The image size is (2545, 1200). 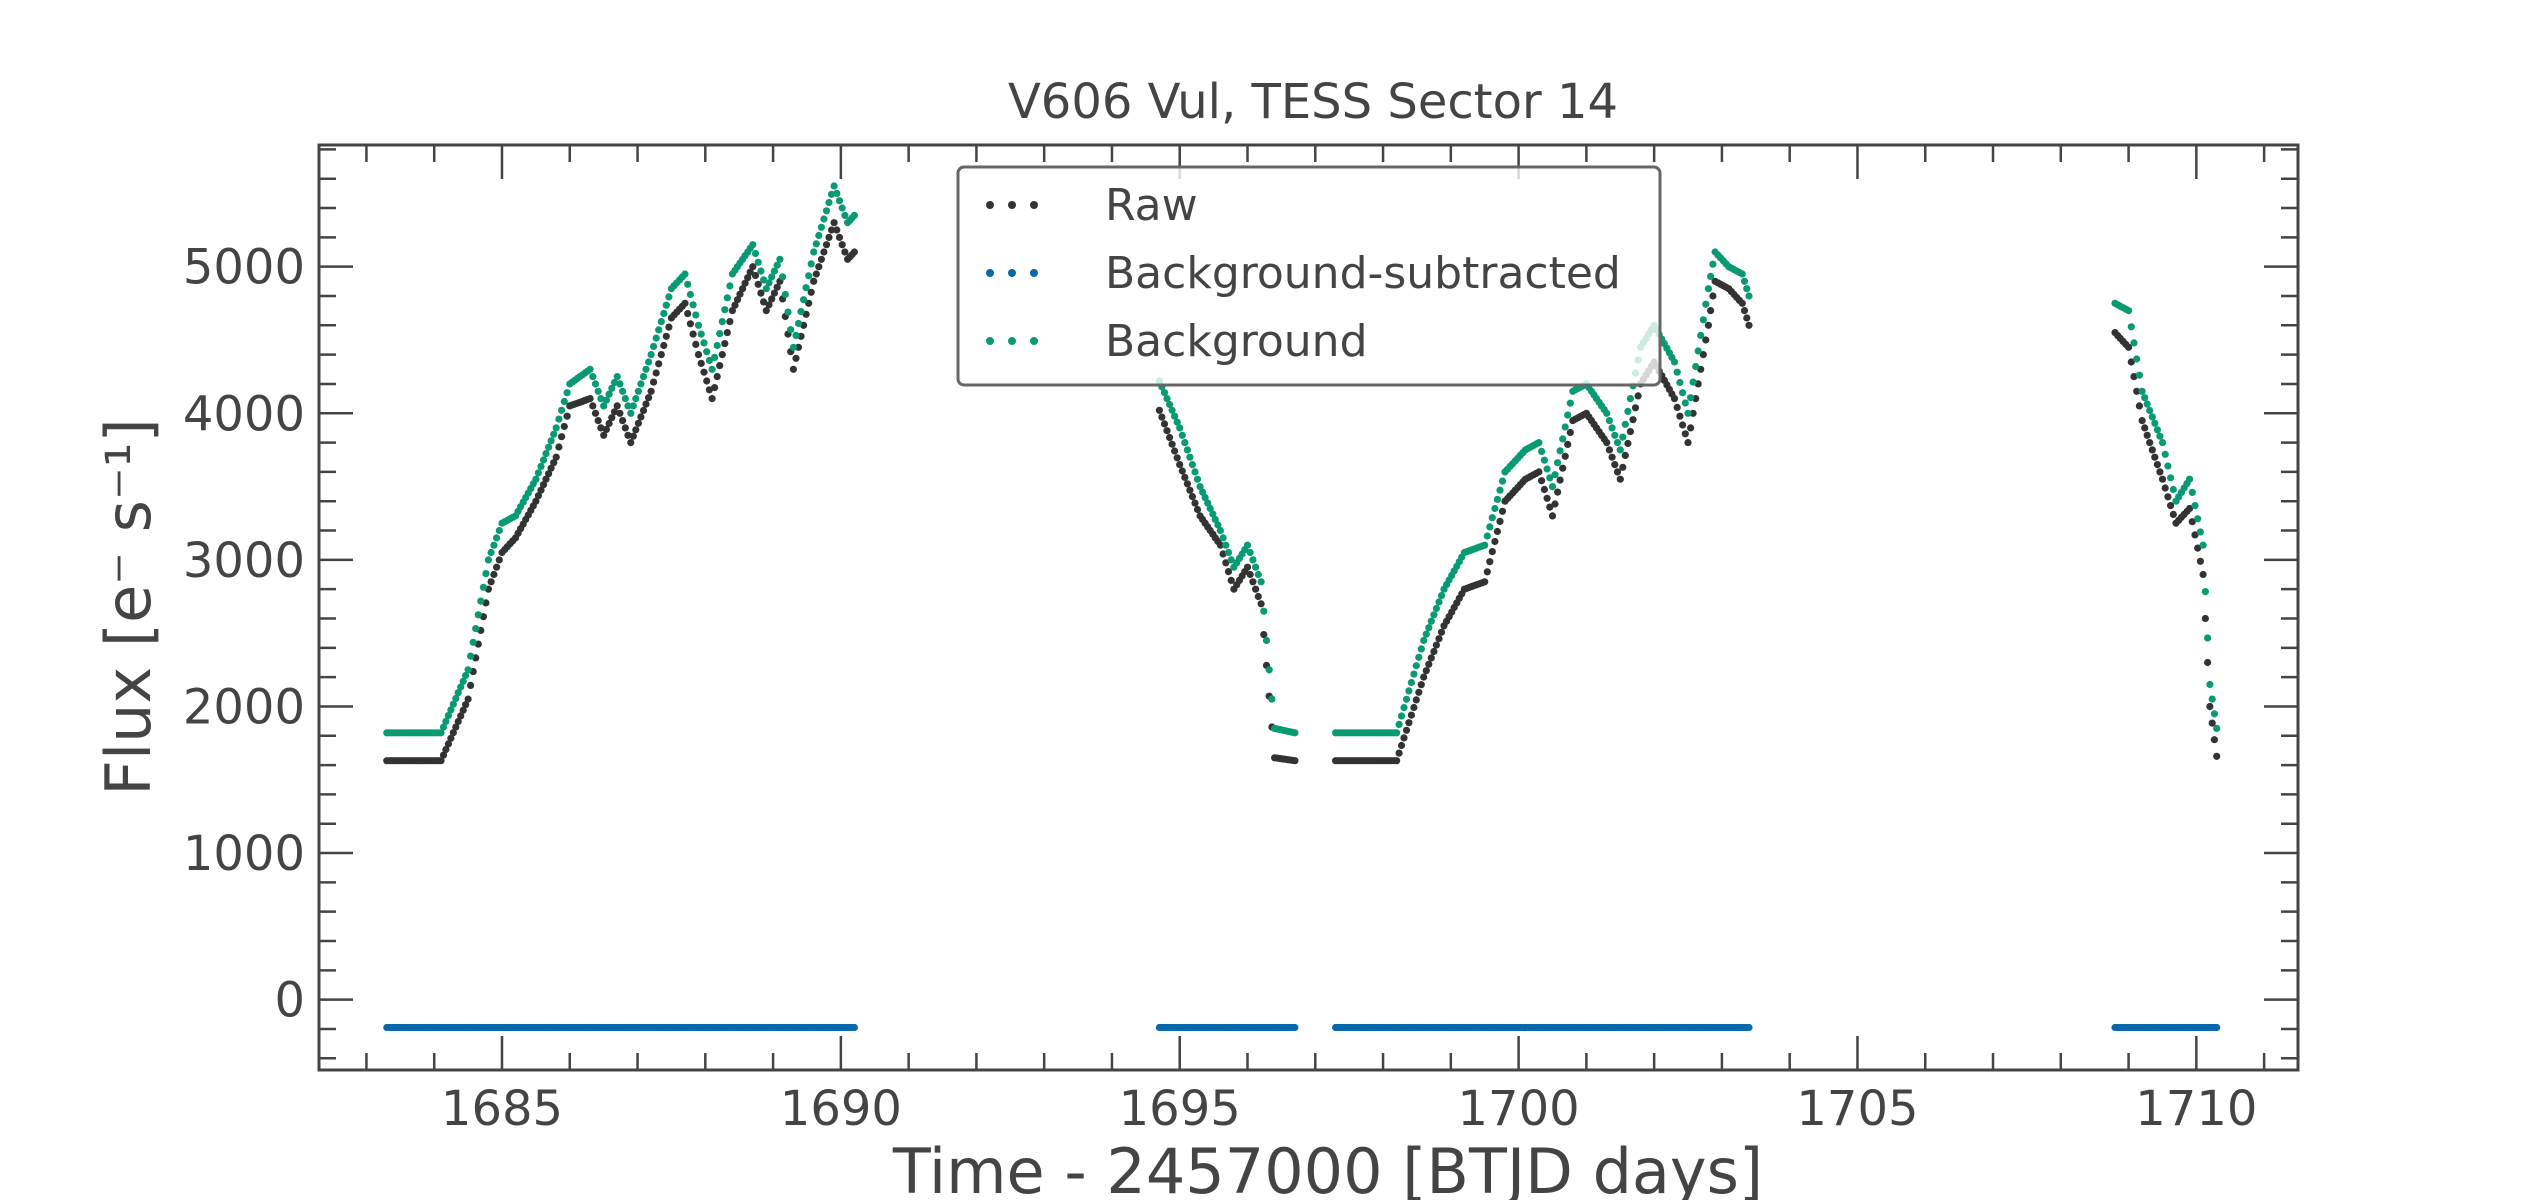 I want to click on x-tick-label: 1710, so click(x=2196, y=1109).